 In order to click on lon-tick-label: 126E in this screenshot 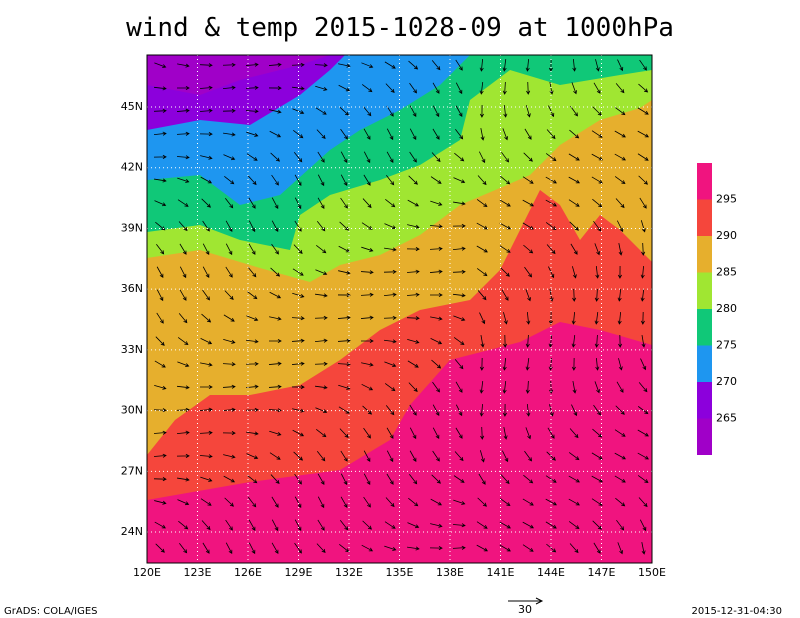, I will do `click(248, 572)`.